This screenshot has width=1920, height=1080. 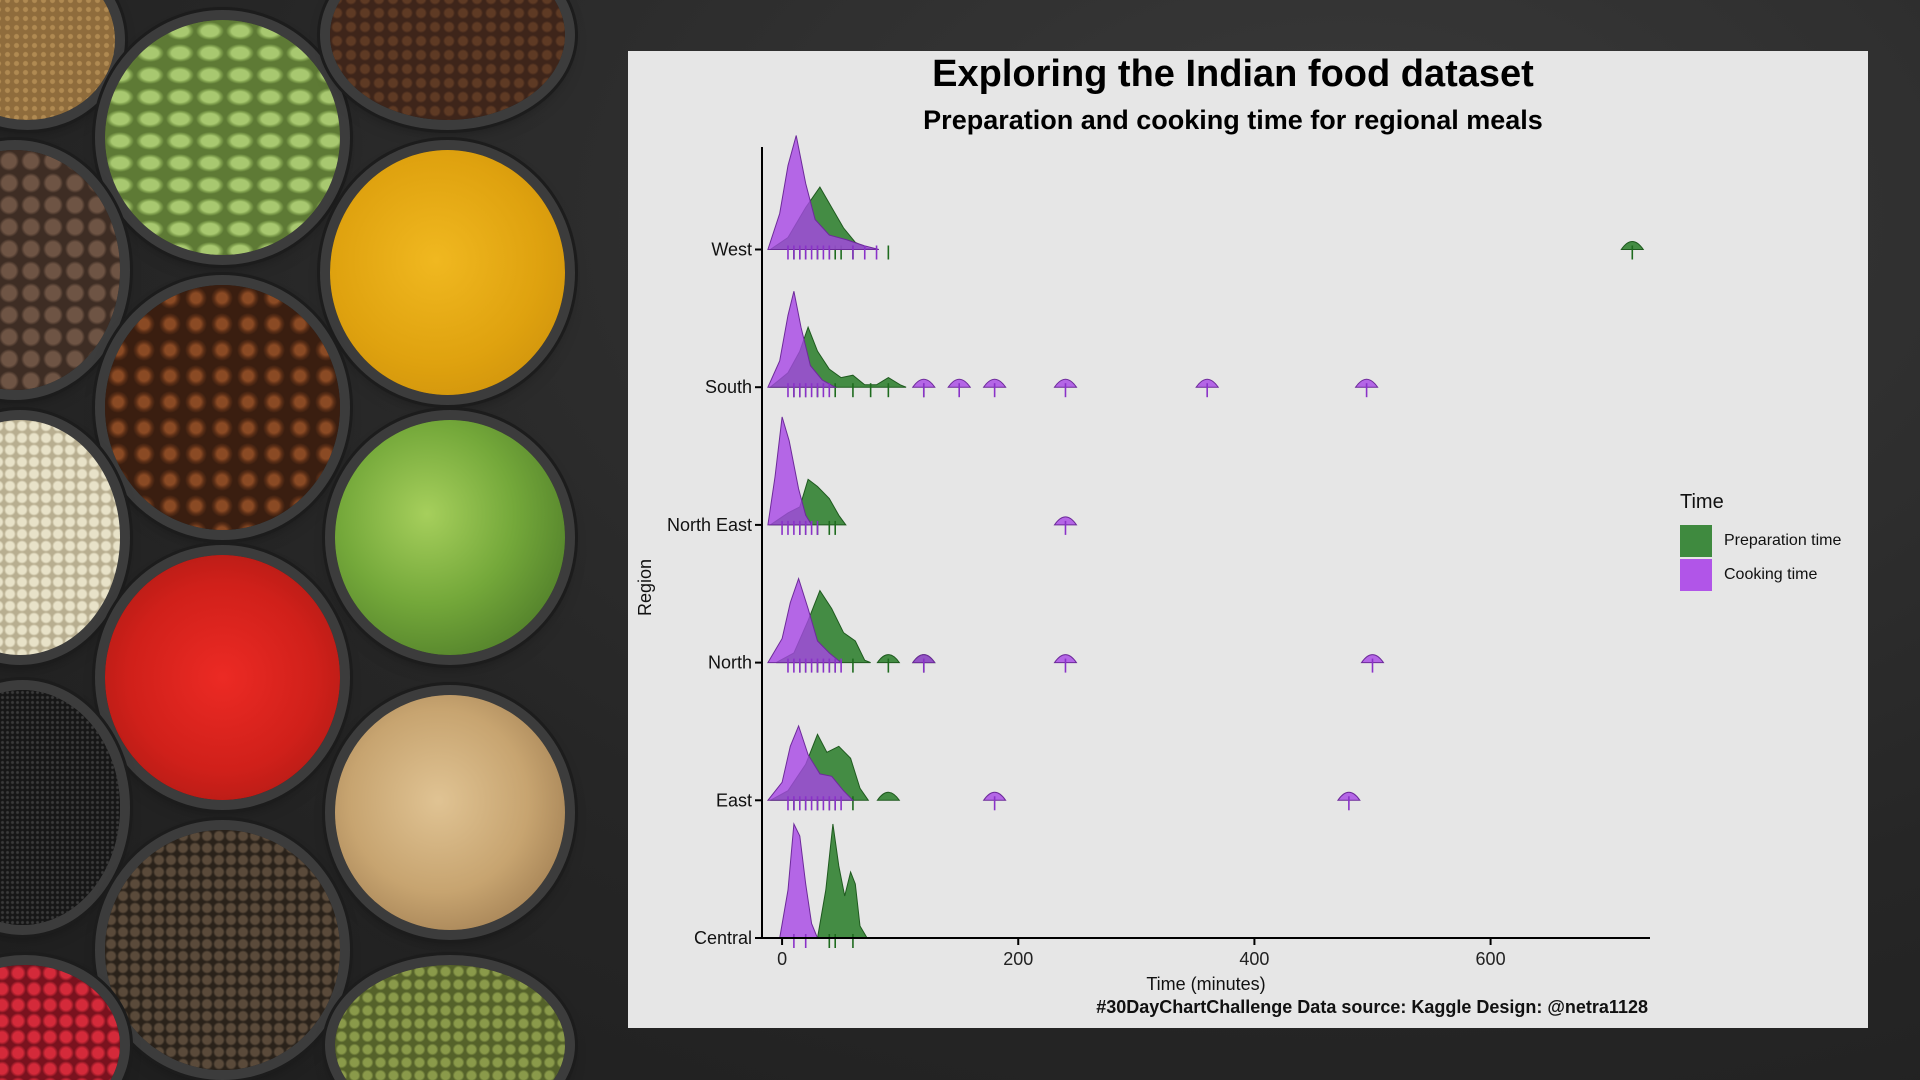 I want to click on y-axis-title: Region, so click(x=645, y=587).